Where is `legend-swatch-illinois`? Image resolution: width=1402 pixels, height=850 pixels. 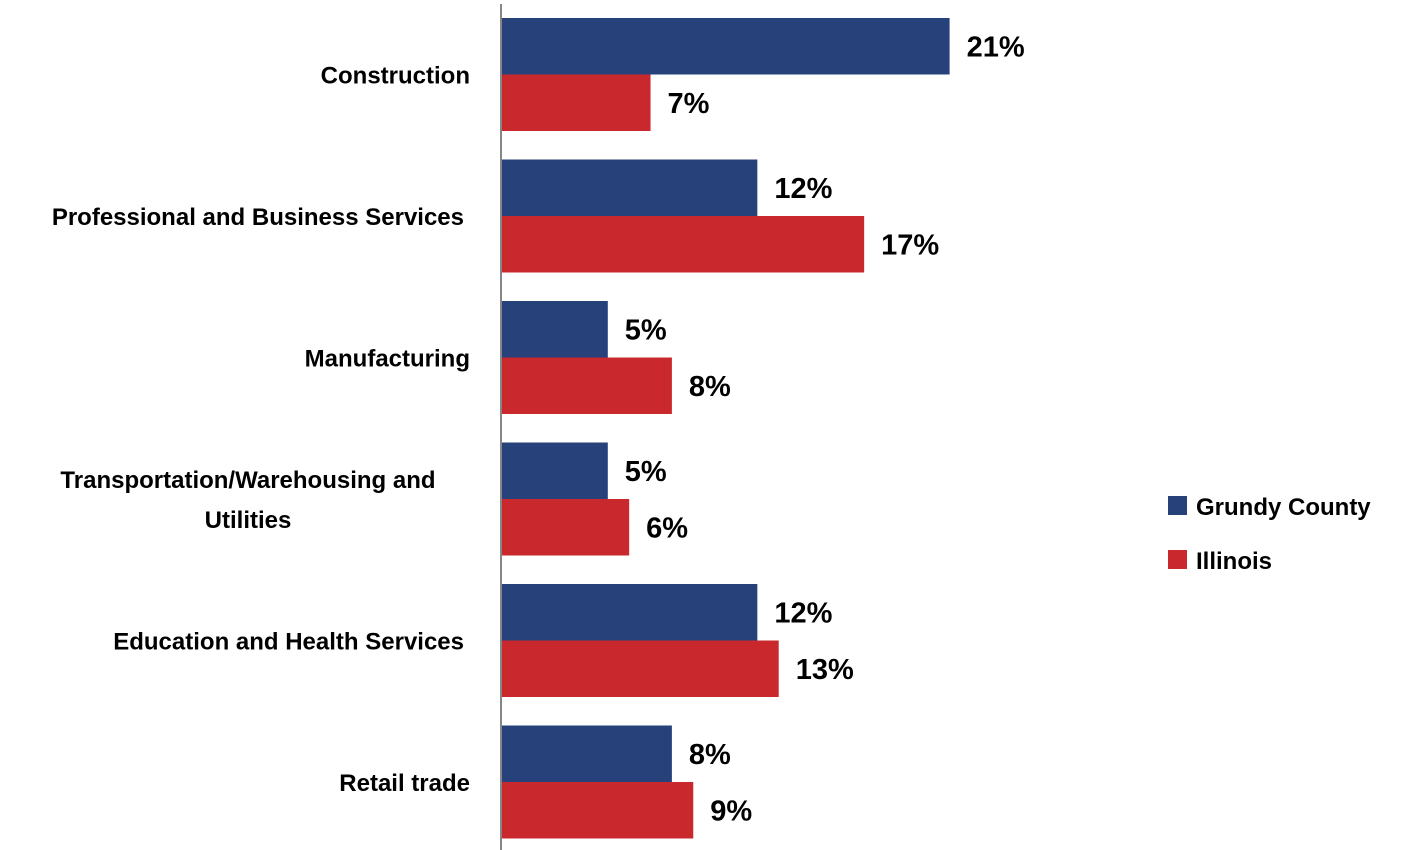
legend-swatch-illinois is located at coordinates (1177, 559).